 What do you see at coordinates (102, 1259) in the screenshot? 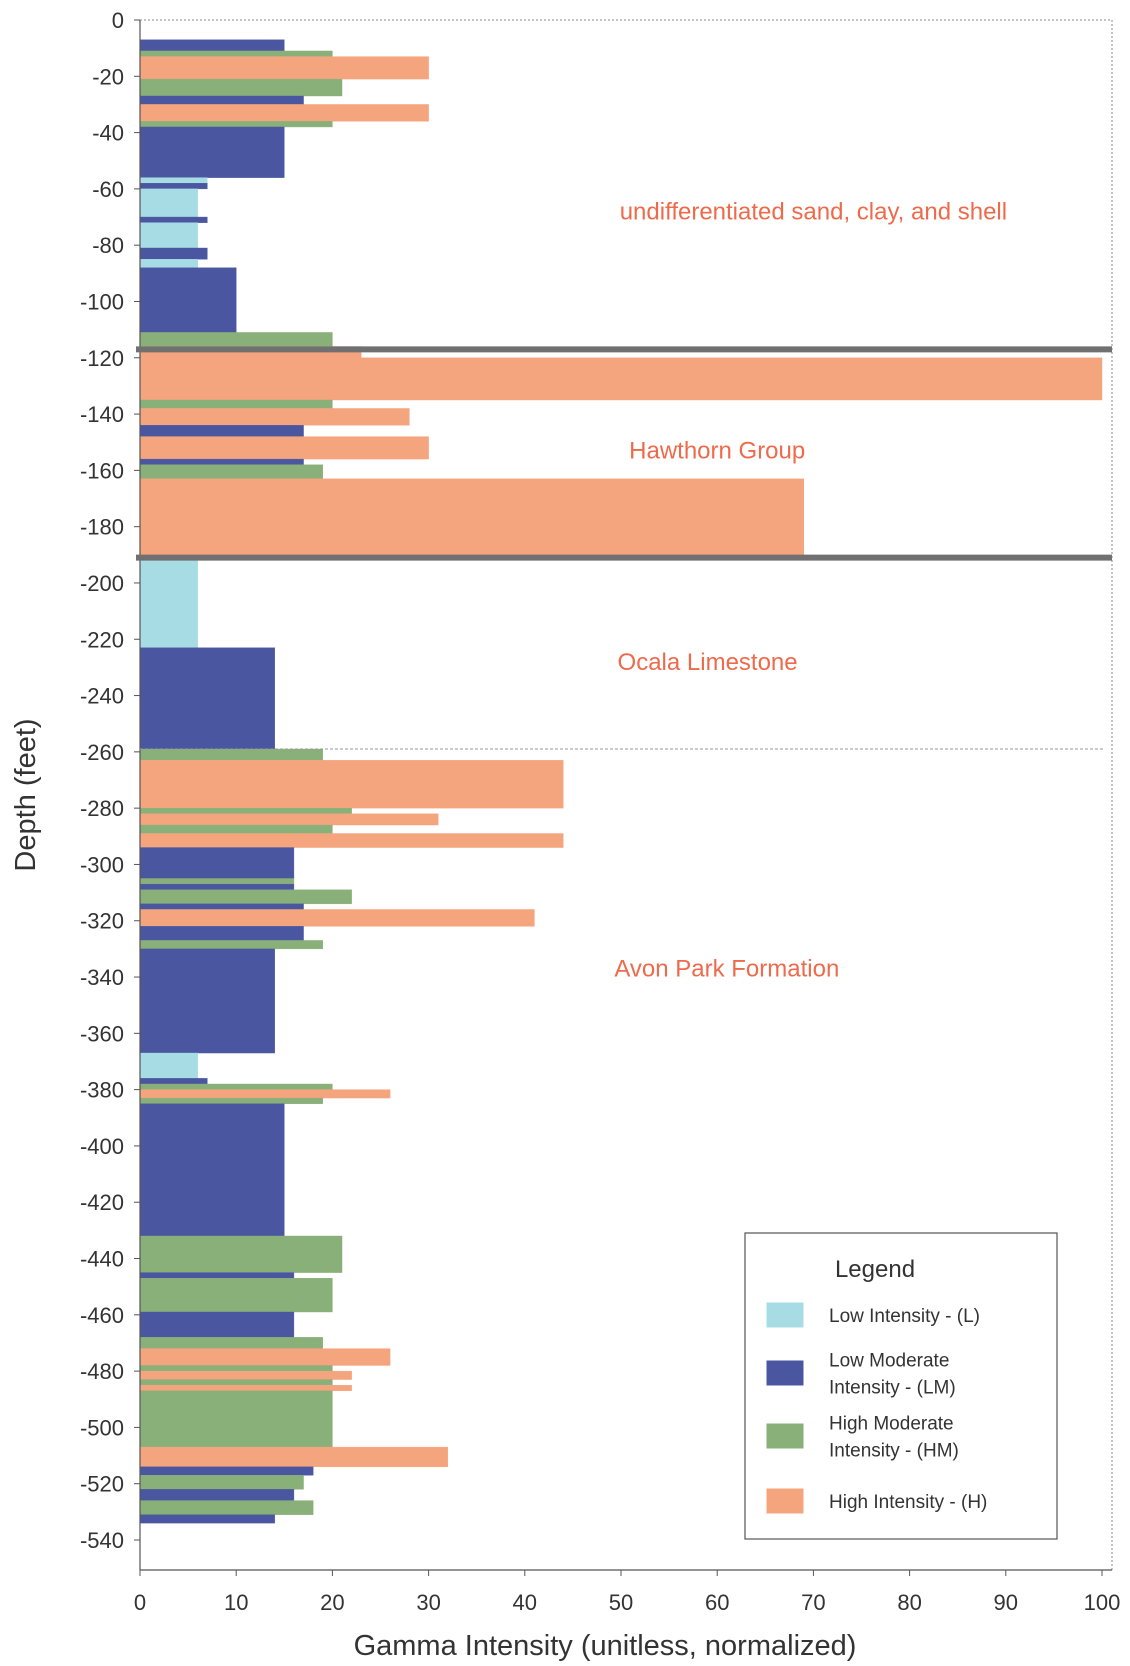
I see `y-tick-label: -440` at bounding box center [102, 1259].